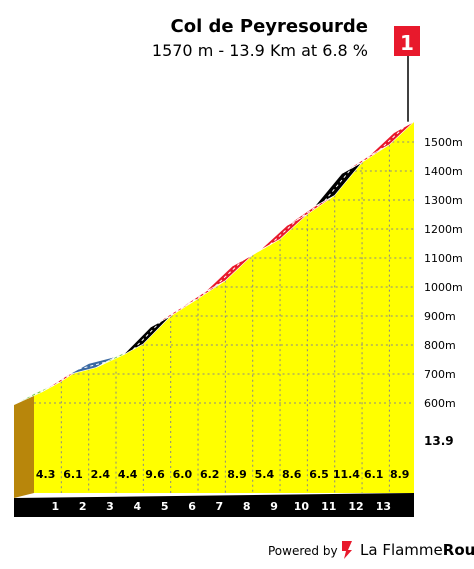 The height and width of the screenshot is (569, 474). Describe the element at coordinates (138, 506) in the screenshot. I see `km-tick-label: 4` at that location.